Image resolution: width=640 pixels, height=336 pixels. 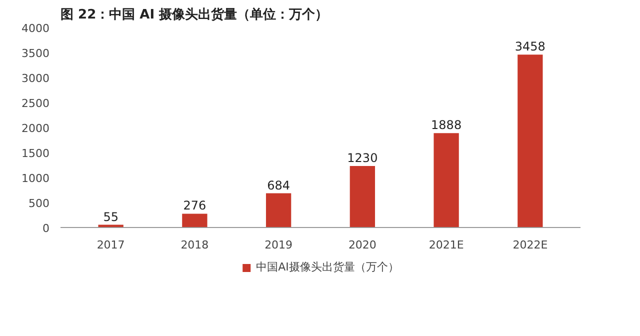 What do you see at coordinates (278, 185) in the screenshot?
I see `data-label: 684` at bounding box center [278, 185].